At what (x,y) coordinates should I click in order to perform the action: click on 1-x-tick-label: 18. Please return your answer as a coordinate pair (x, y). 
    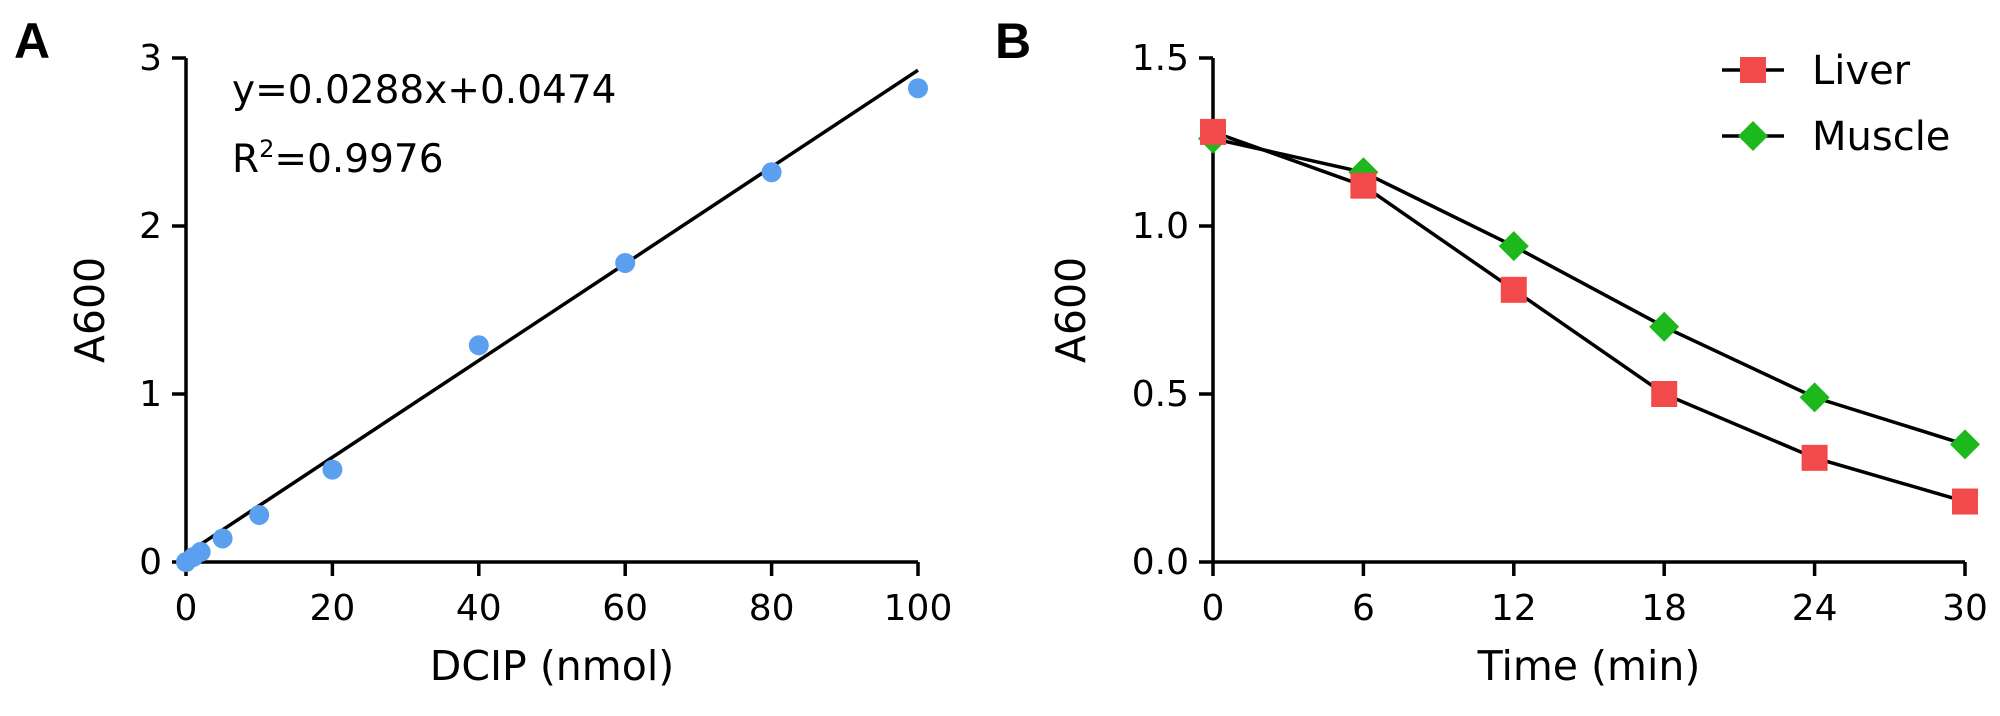
    Looking at the image, I should click on (1664, 608).